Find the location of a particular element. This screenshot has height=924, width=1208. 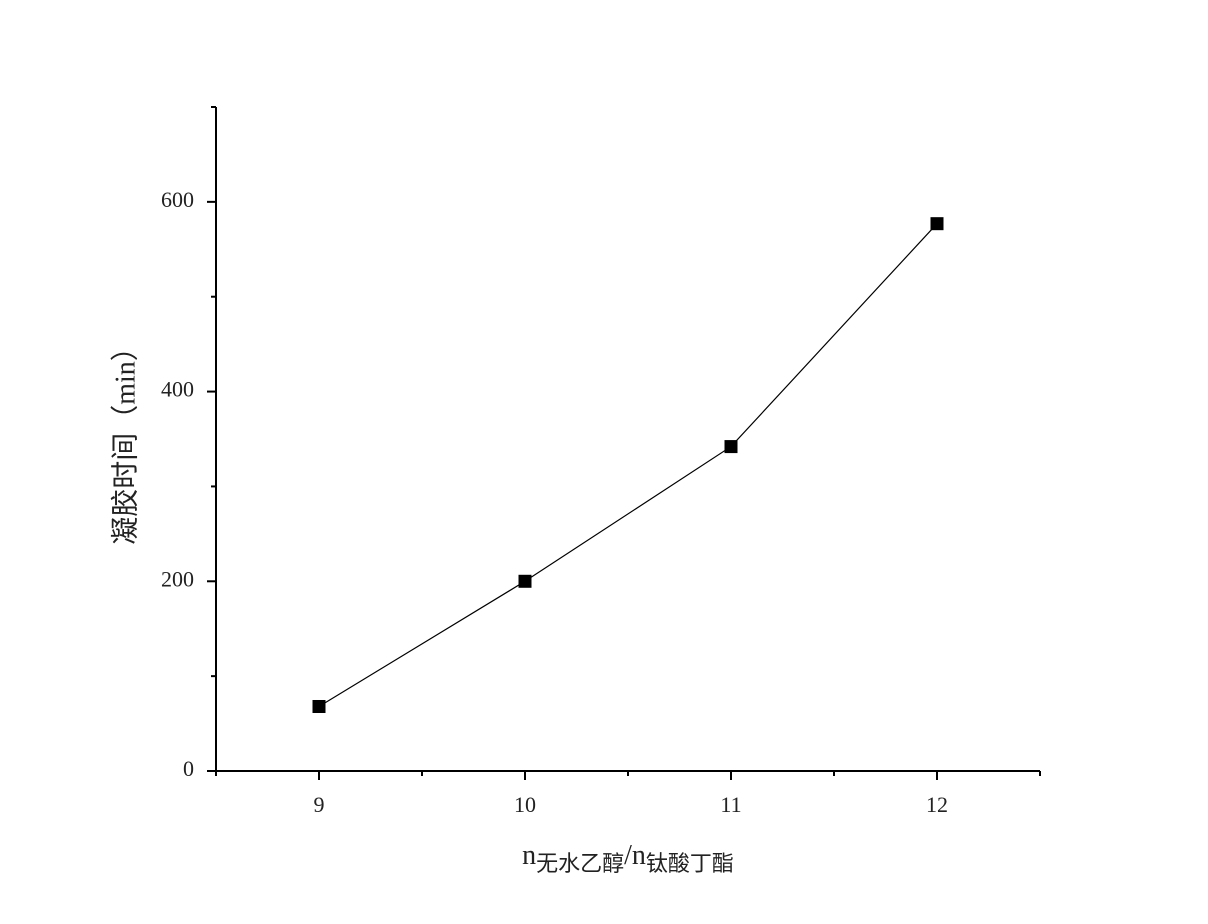

x-axis-label-part: n is located at coordinates (529, 855).